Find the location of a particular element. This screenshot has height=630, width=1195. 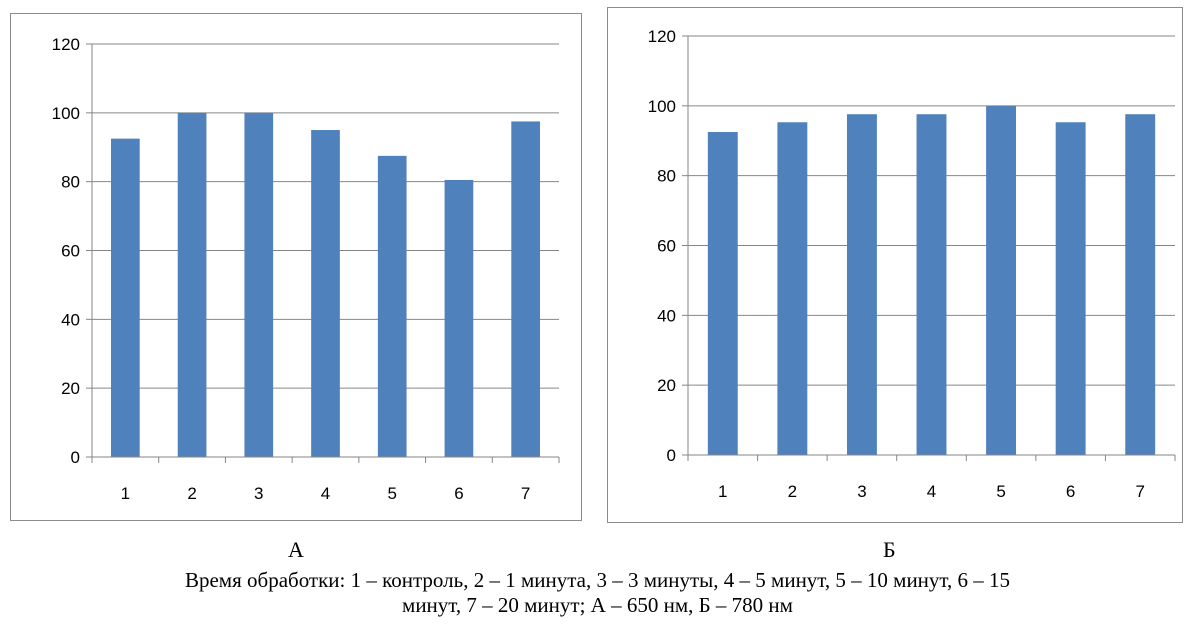

chart-1-y-tick-label: 120 is located at coordinates (662, 36).